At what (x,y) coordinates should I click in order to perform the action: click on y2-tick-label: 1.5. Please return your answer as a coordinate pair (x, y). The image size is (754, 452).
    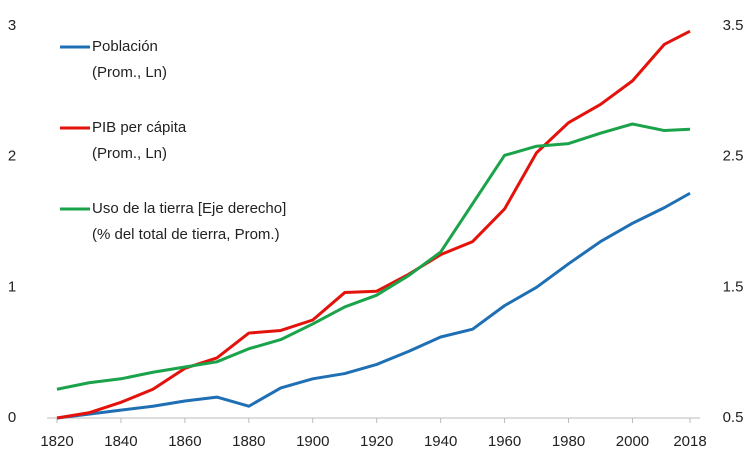
    Looking at the image, I should click on (733, 286).